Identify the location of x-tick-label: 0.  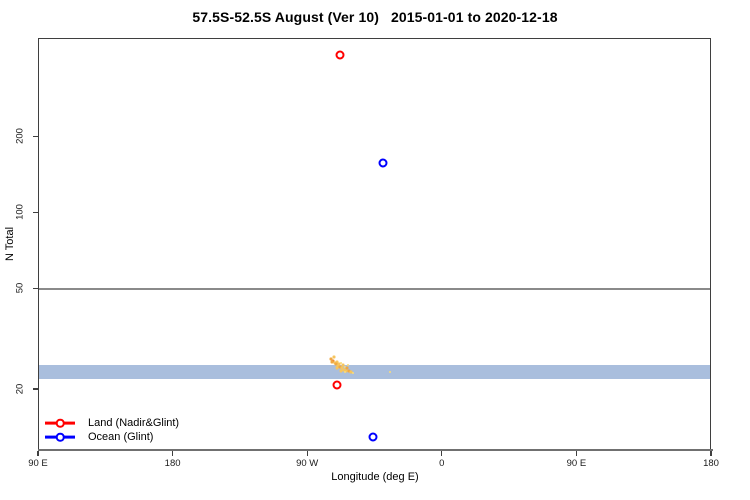
(442, 463).